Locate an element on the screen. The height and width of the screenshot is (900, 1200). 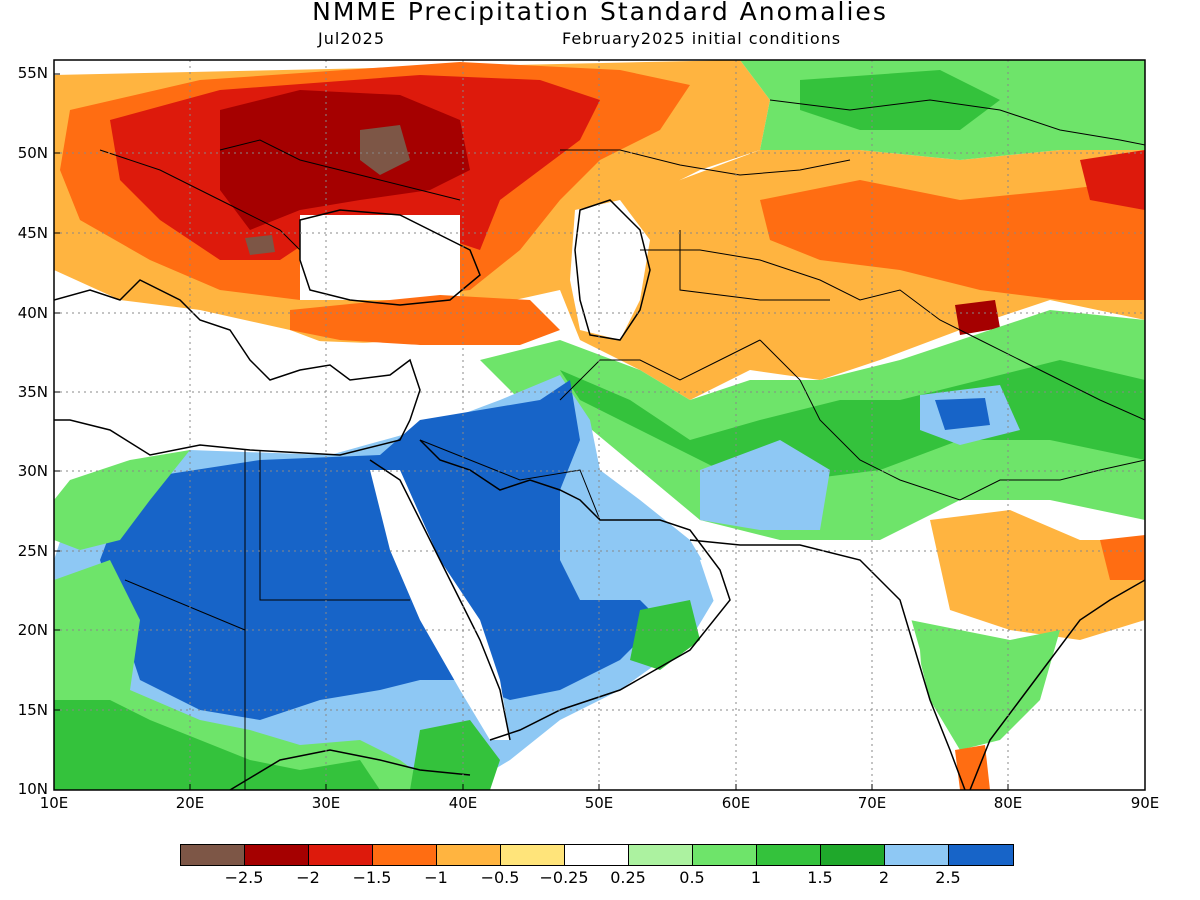
lon-label: 20E is located at coordinates (190, 803).